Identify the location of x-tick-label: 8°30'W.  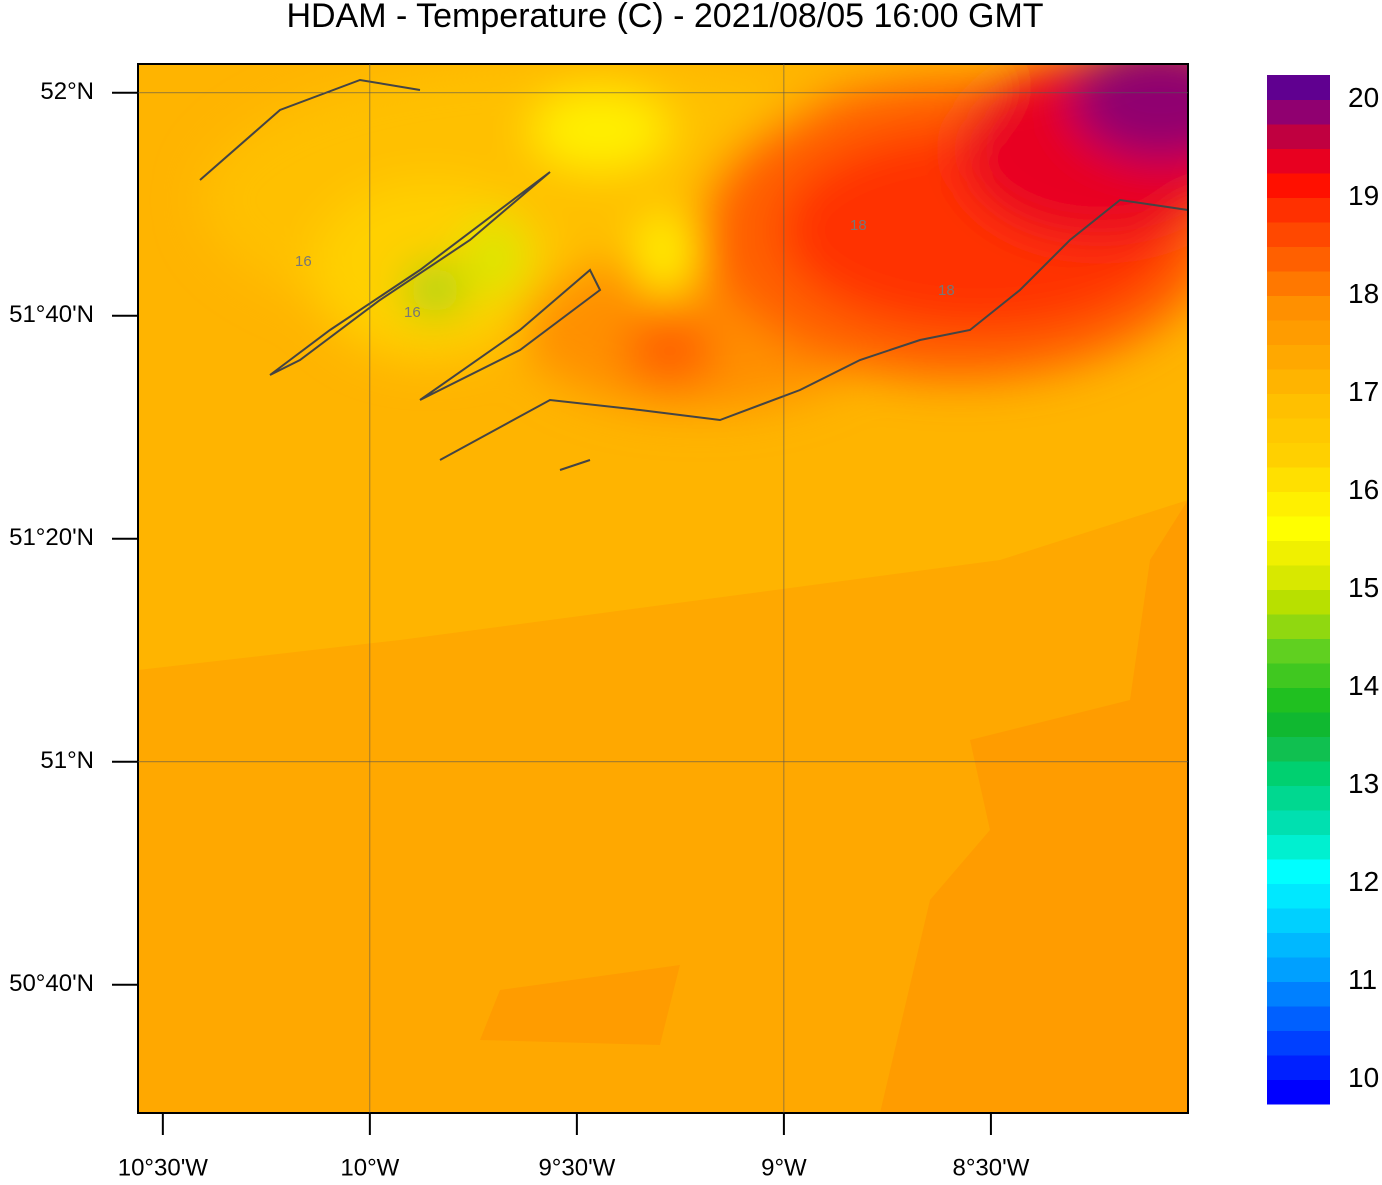
(990, 1167).